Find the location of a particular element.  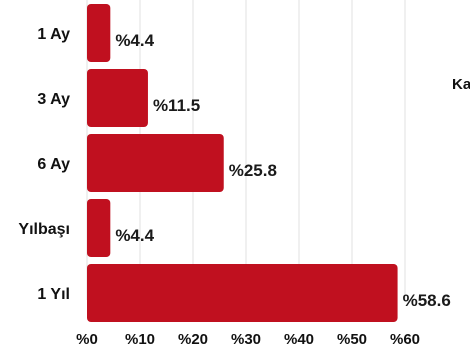

x-tick-label-1: %10 is located at coordinates (140, 339).